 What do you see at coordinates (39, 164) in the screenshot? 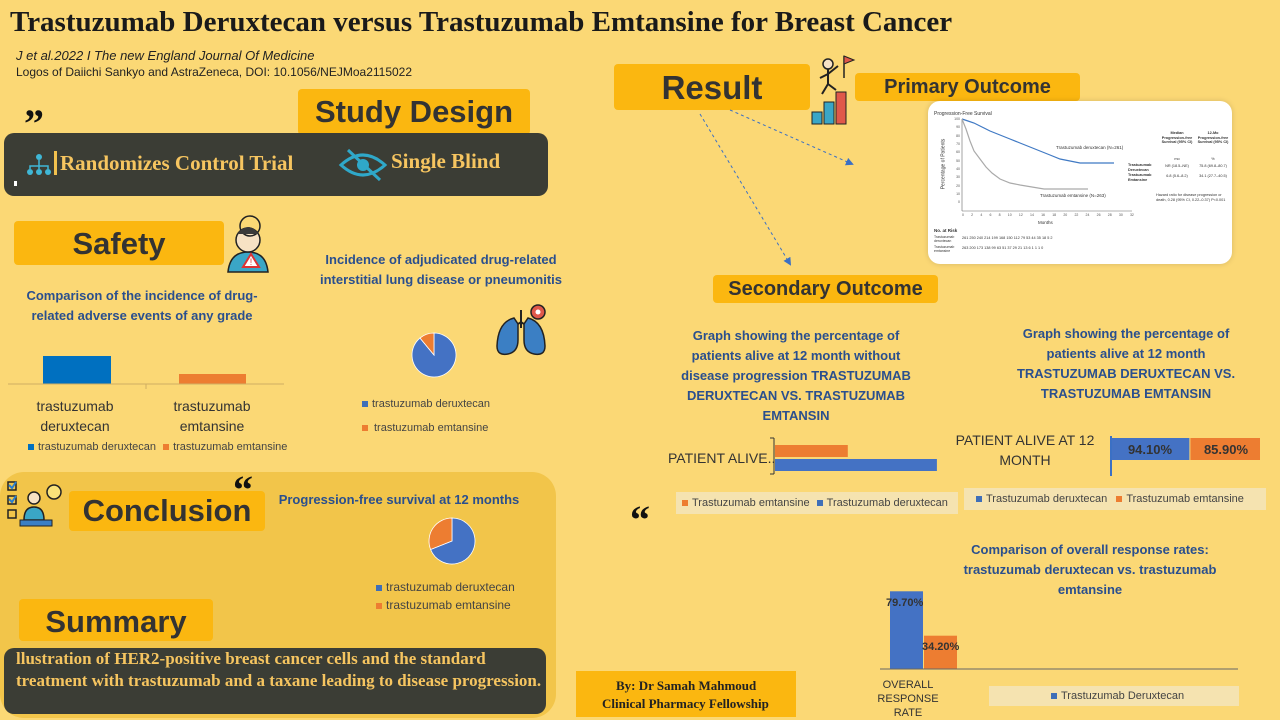
I see `network-icon` at bounding box center [39, 164].